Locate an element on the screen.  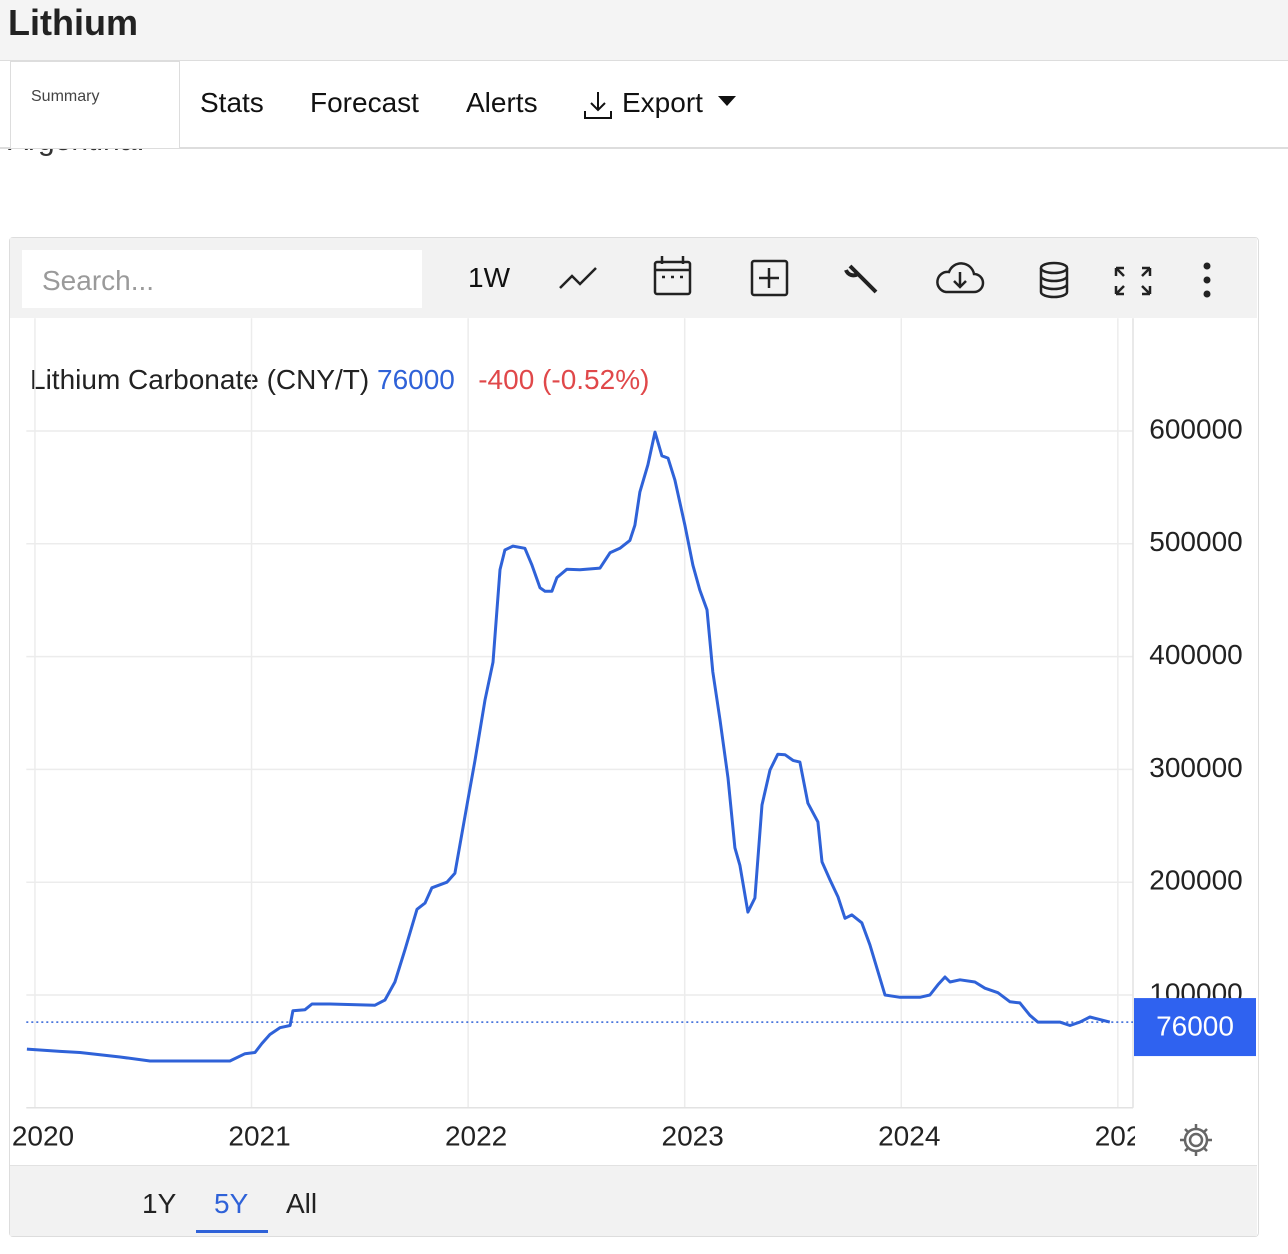
header: Lithium is located at coordinates (644, 30).